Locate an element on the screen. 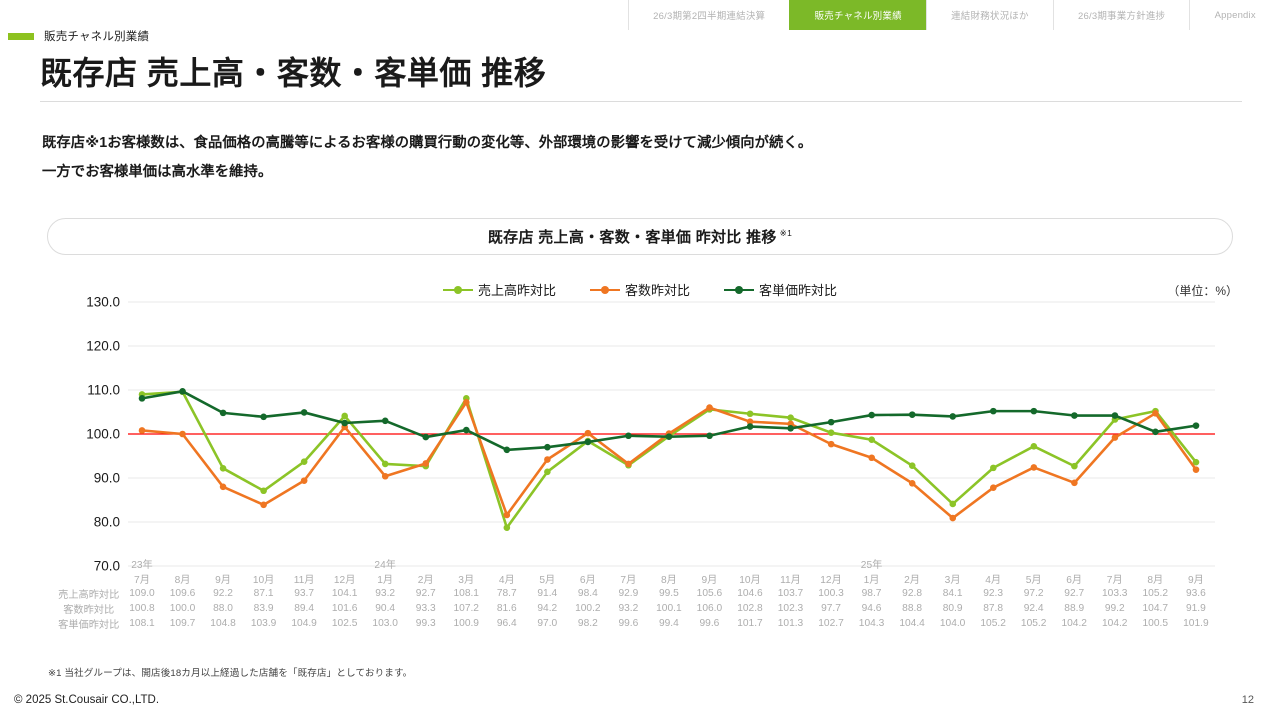 The height and width of the screenshot is (720, 1280). table-cell: 87.1 is located at coordinates (263, 593).